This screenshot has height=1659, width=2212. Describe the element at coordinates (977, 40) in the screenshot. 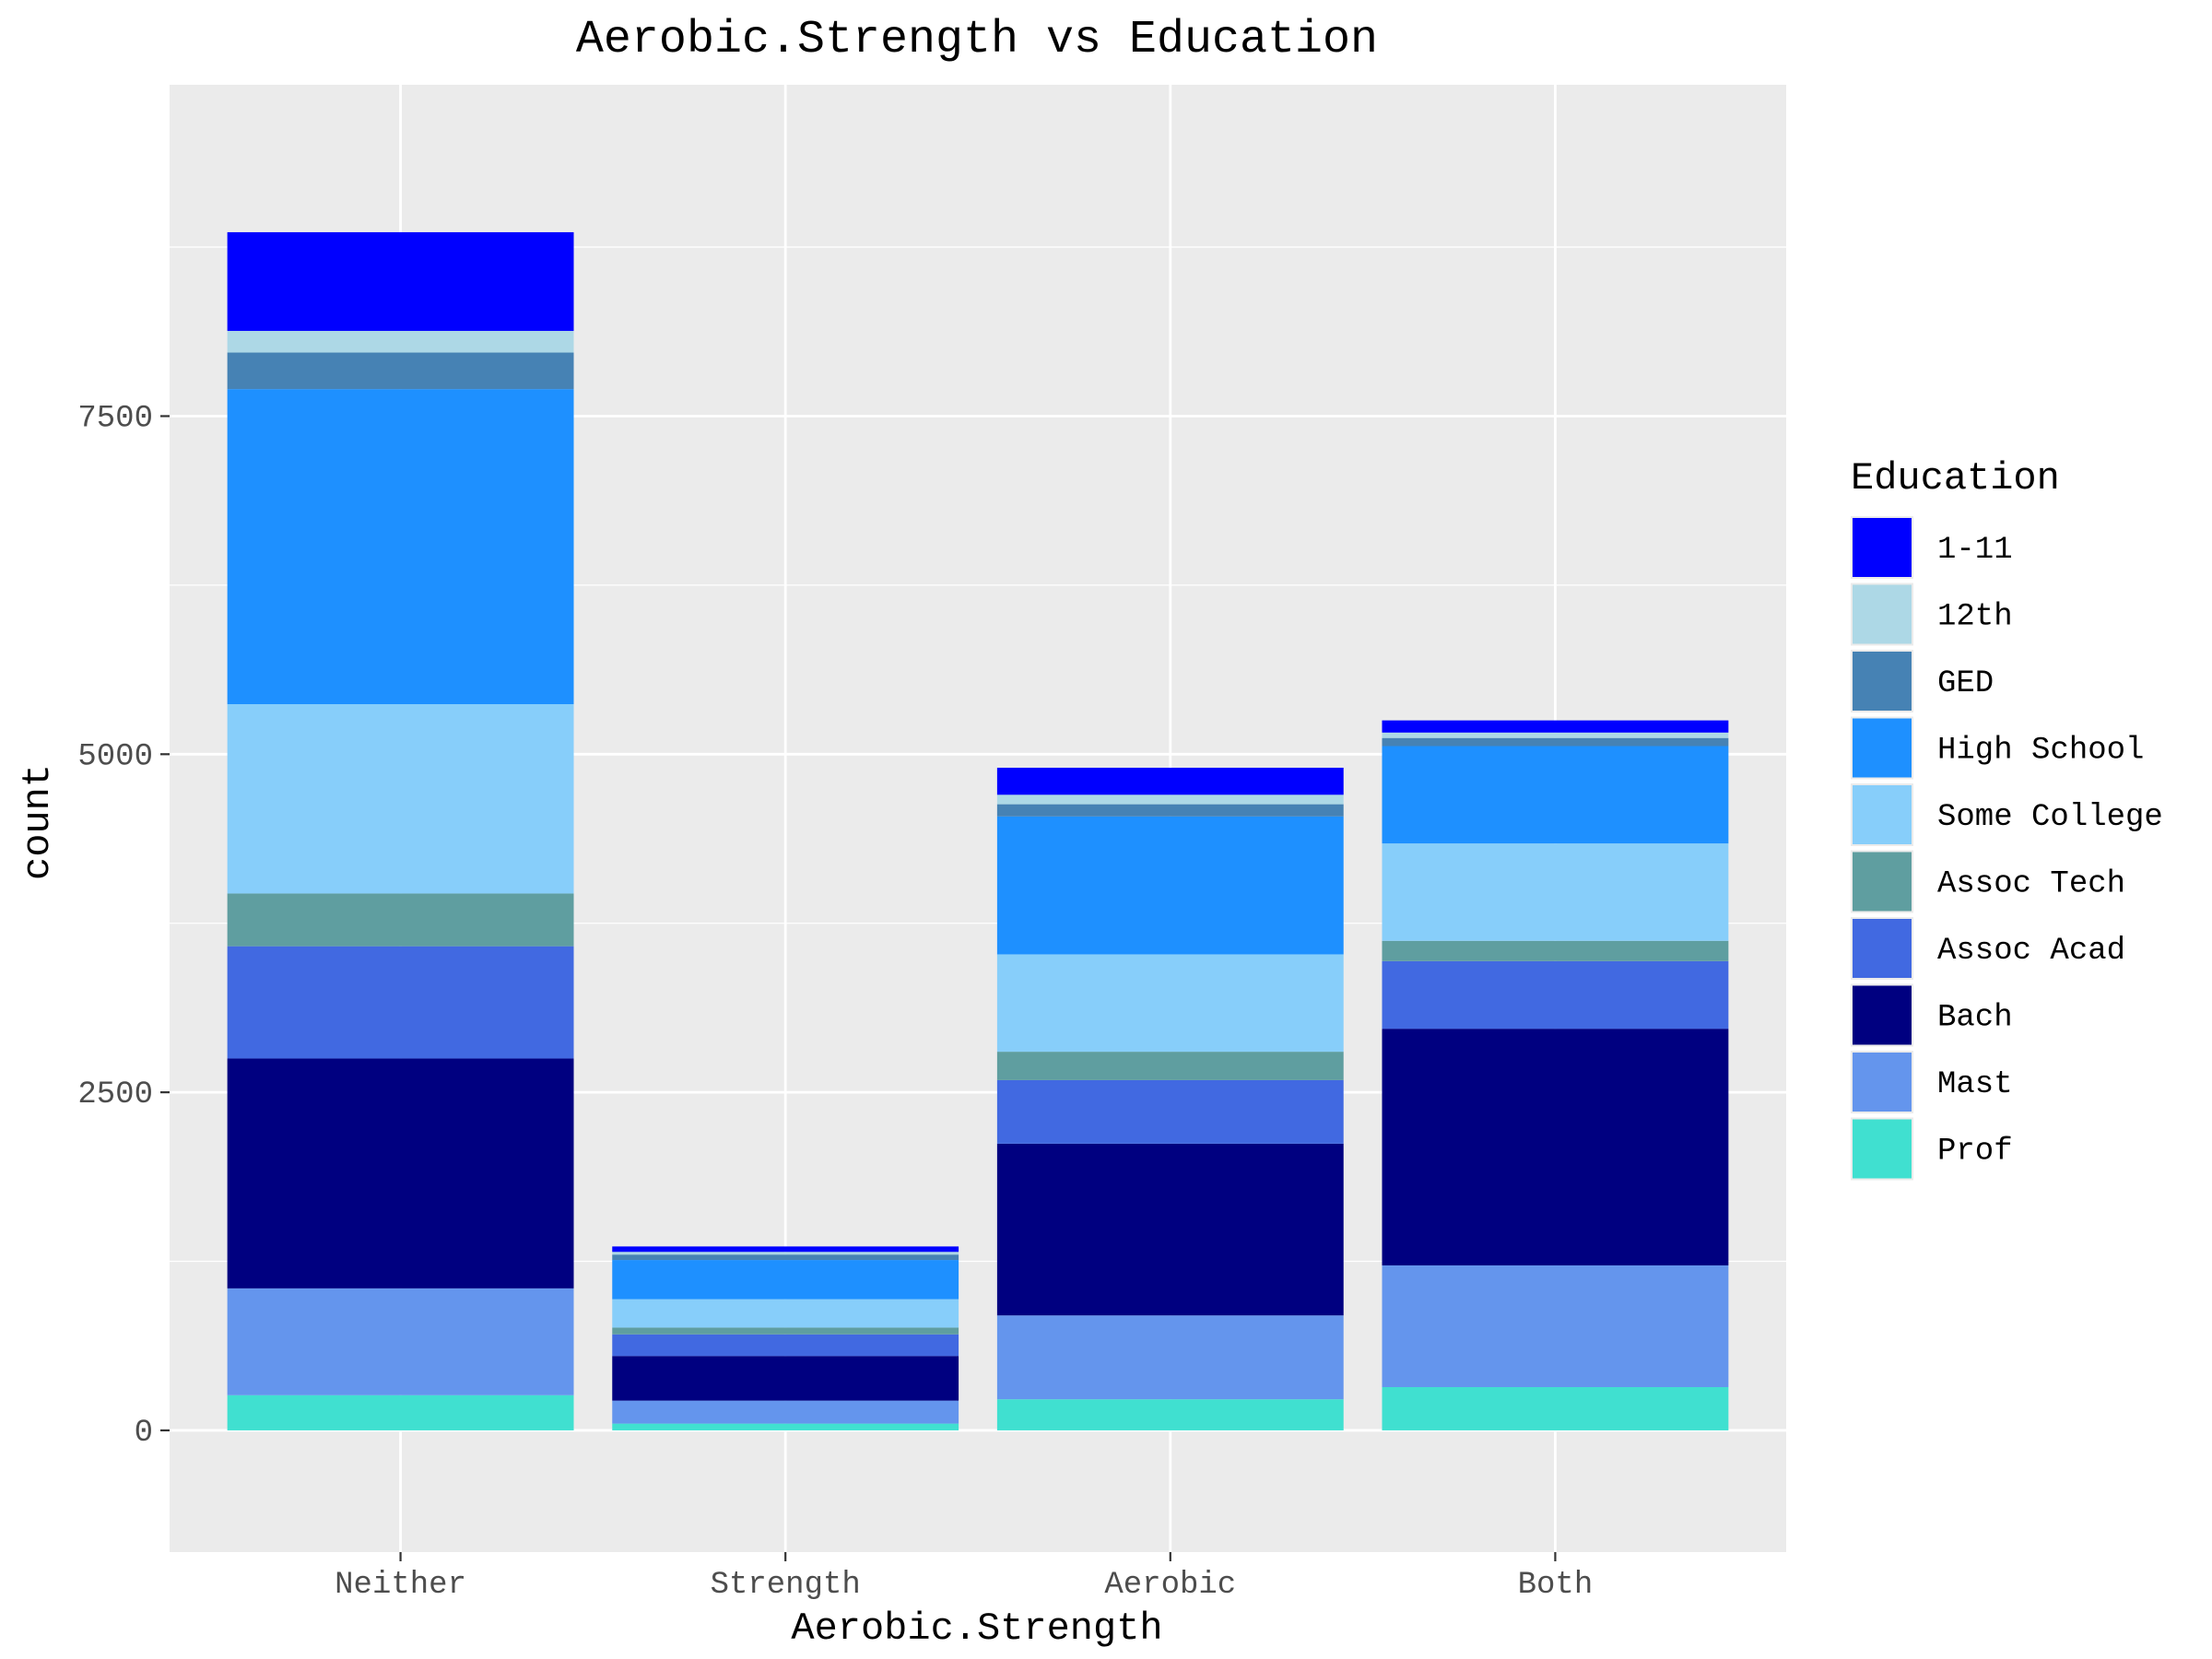

I see `chart-title: Aerobic.Strength vs Education` at that location.